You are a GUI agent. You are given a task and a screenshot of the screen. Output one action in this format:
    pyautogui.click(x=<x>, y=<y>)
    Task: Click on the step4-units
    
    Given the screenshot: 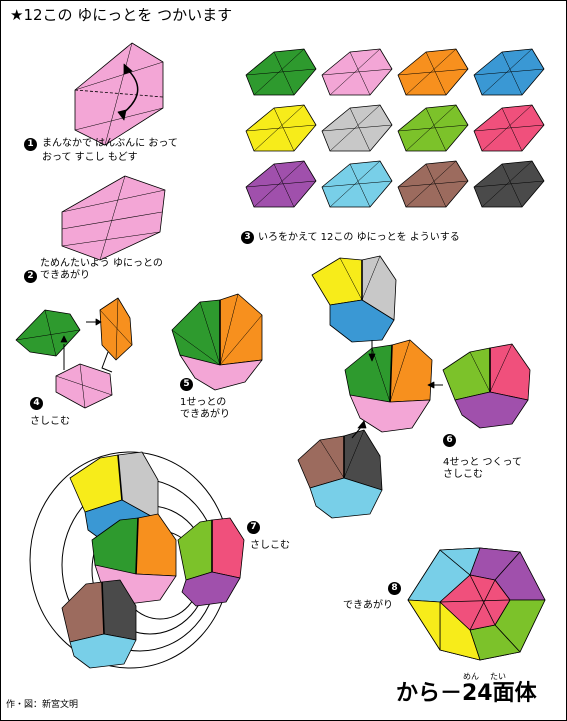 What is the action you would take?
    pyautogui.click(x=74, y=353)
    